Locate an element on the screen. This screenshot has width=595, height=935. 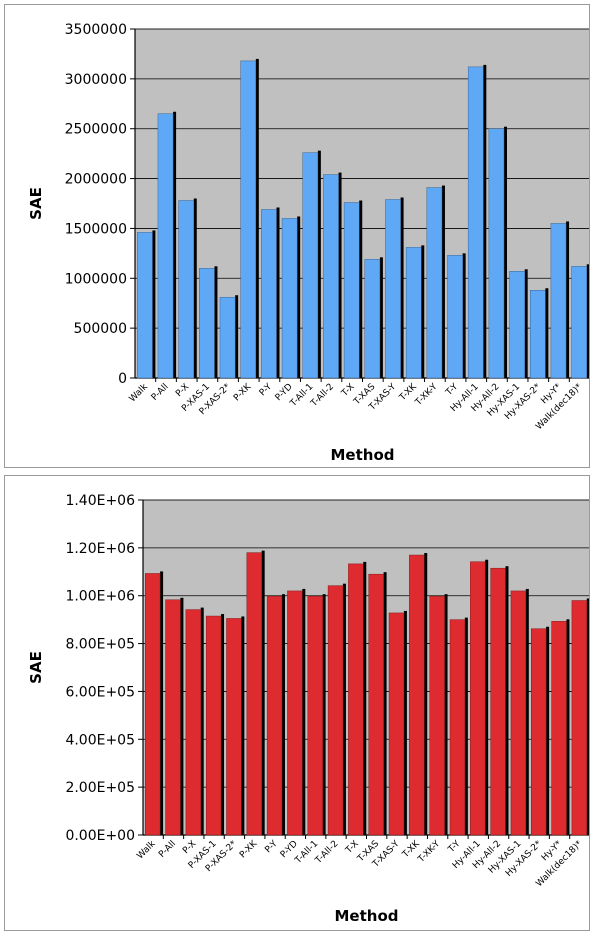
y-tick-label: 1.20E+06 is located at coordinates (100, 549).